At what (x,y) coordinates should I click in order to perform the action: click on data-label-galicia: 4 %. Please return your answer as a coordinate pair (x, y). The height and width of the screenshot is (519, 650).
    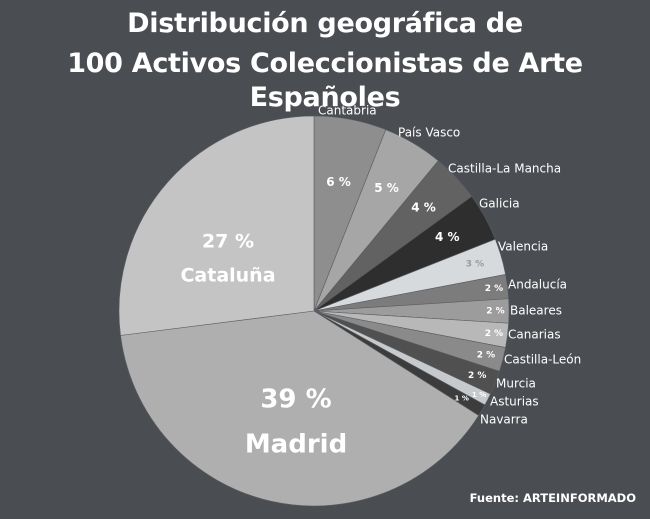
    Looking at the image, I should click on (447, 237).